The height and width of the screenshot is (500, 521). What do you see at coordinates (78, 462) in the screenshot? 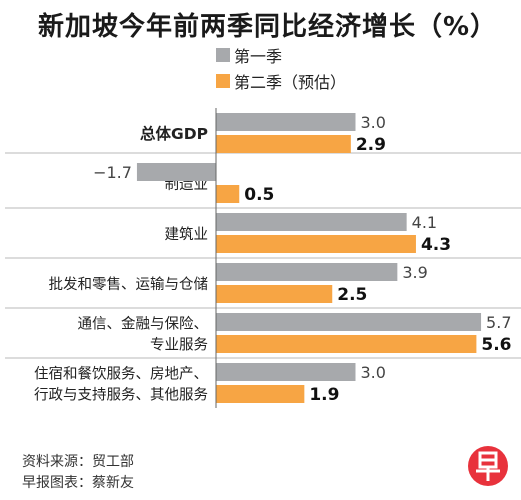
I see `source-note: 资料来源：贸工部` at bounding box center [78, 462].